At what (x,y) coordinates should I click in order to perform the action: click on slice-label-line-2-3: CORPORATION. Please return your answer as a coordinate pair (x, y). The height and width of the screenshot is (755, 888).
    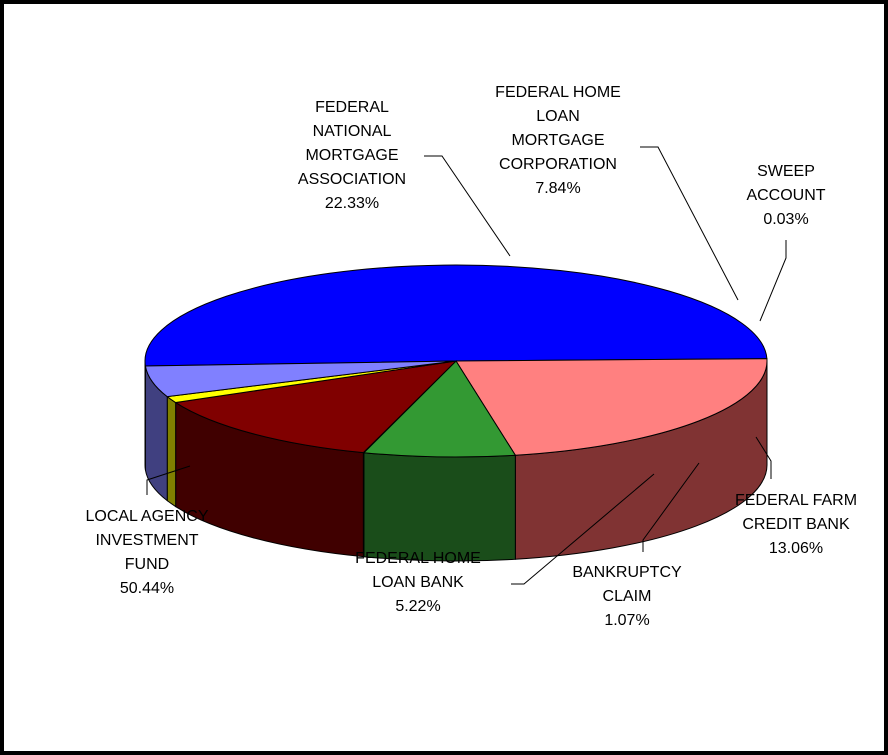
    Looking at the image, I should click on (558, 164).